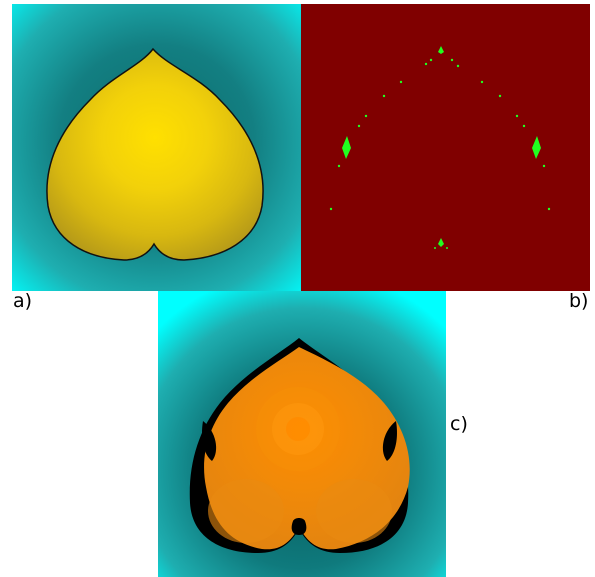  Describe the element at coordinates (155, 154) in the screenshot. I see `heart-shape` at that location.